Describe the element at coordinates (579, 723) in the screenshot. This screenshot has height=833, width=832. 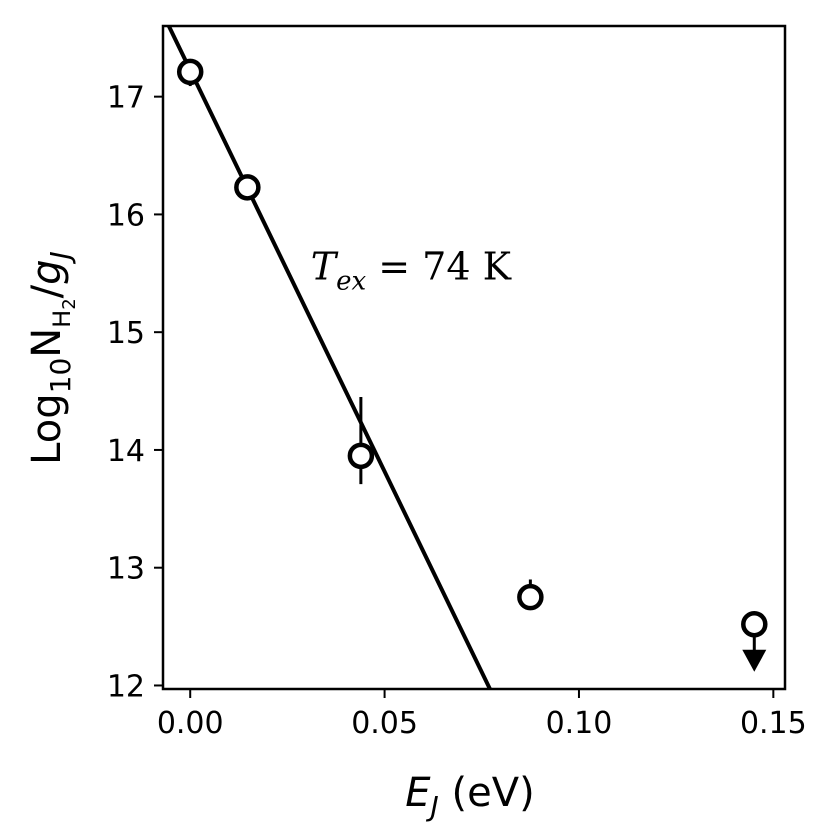
I see `x-tick-label: 0.10` at that location.